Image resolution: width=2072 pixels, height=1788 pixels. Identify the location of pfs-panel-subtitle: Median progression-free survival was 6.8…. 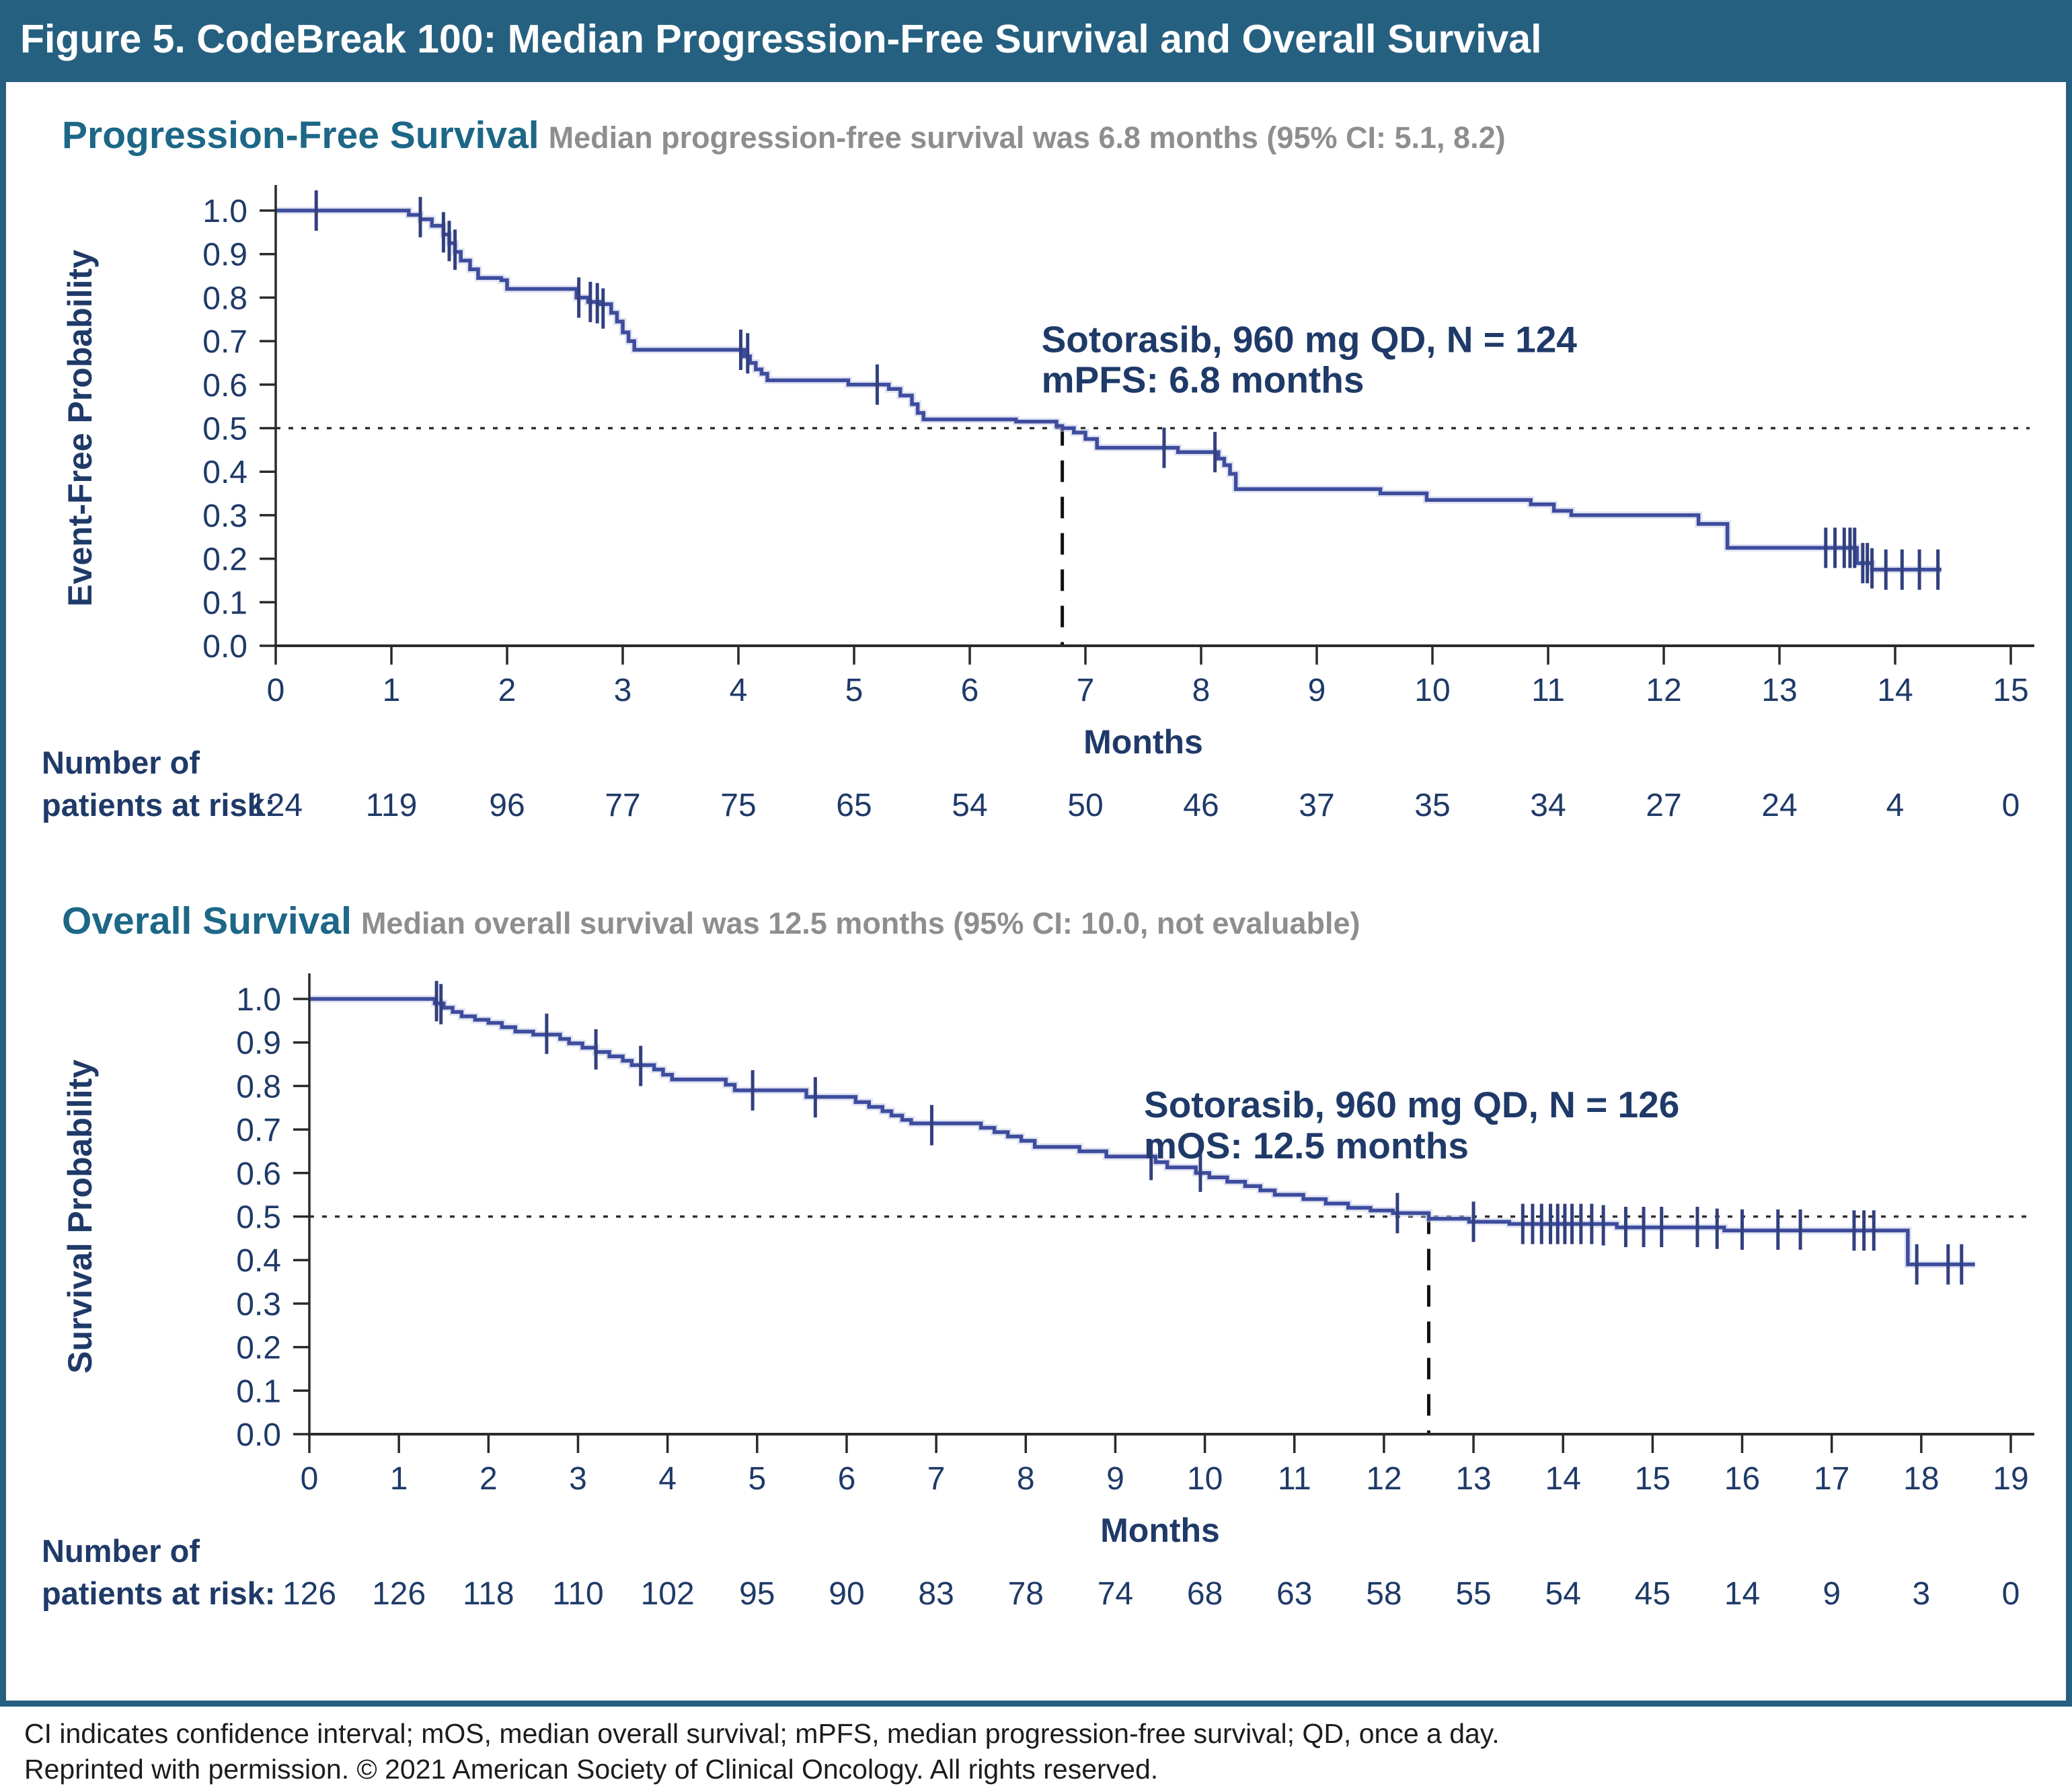
(1027, 137).